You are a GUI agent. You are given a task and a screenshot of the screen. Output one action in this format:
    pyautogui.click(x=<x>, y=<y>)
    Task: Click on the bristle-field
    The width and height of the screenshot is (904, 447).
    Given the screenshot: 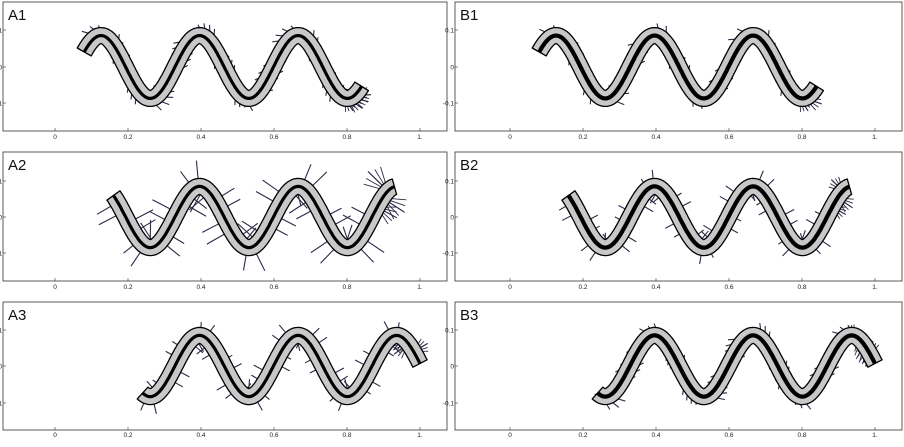 What is the action you would take?
    pyautogui.click(x=251, y=216)
    